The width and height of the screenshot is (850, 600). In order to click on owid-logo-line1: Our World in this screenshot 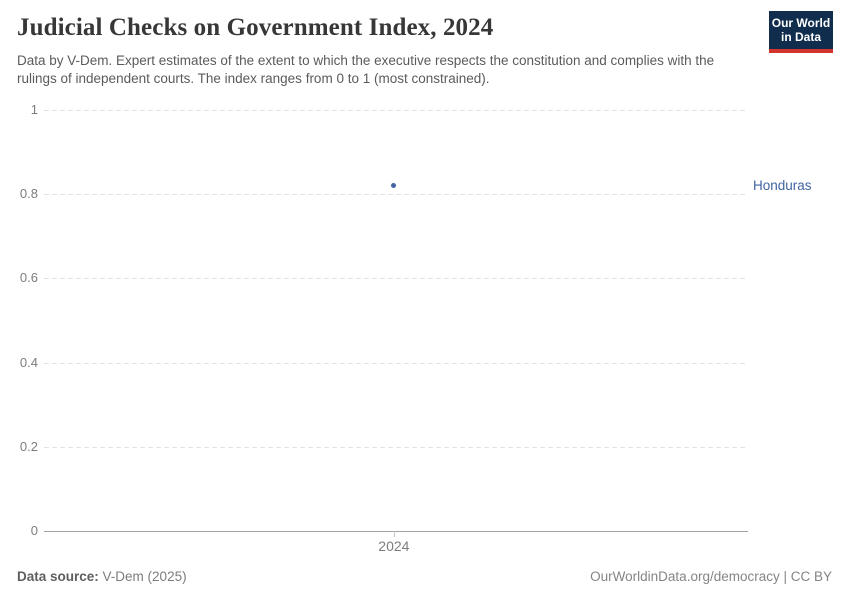, I will do `click(801, 23)`.